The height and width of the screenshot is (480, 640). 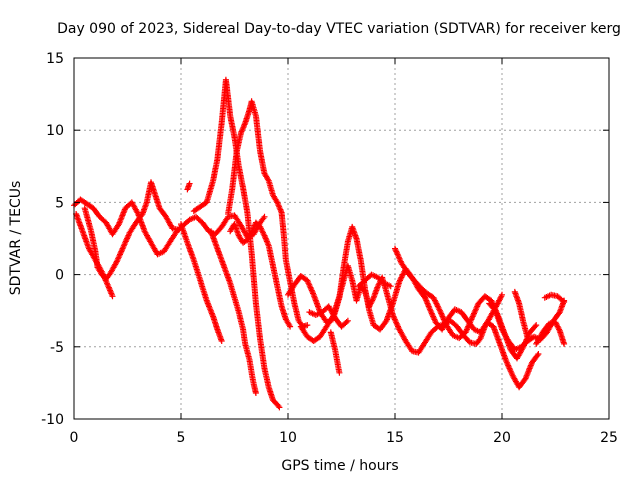 What do you see at coordinates (181, 438) in the screenshot?
I see `x-tick-label: 5` at bounding box center [181, 438].